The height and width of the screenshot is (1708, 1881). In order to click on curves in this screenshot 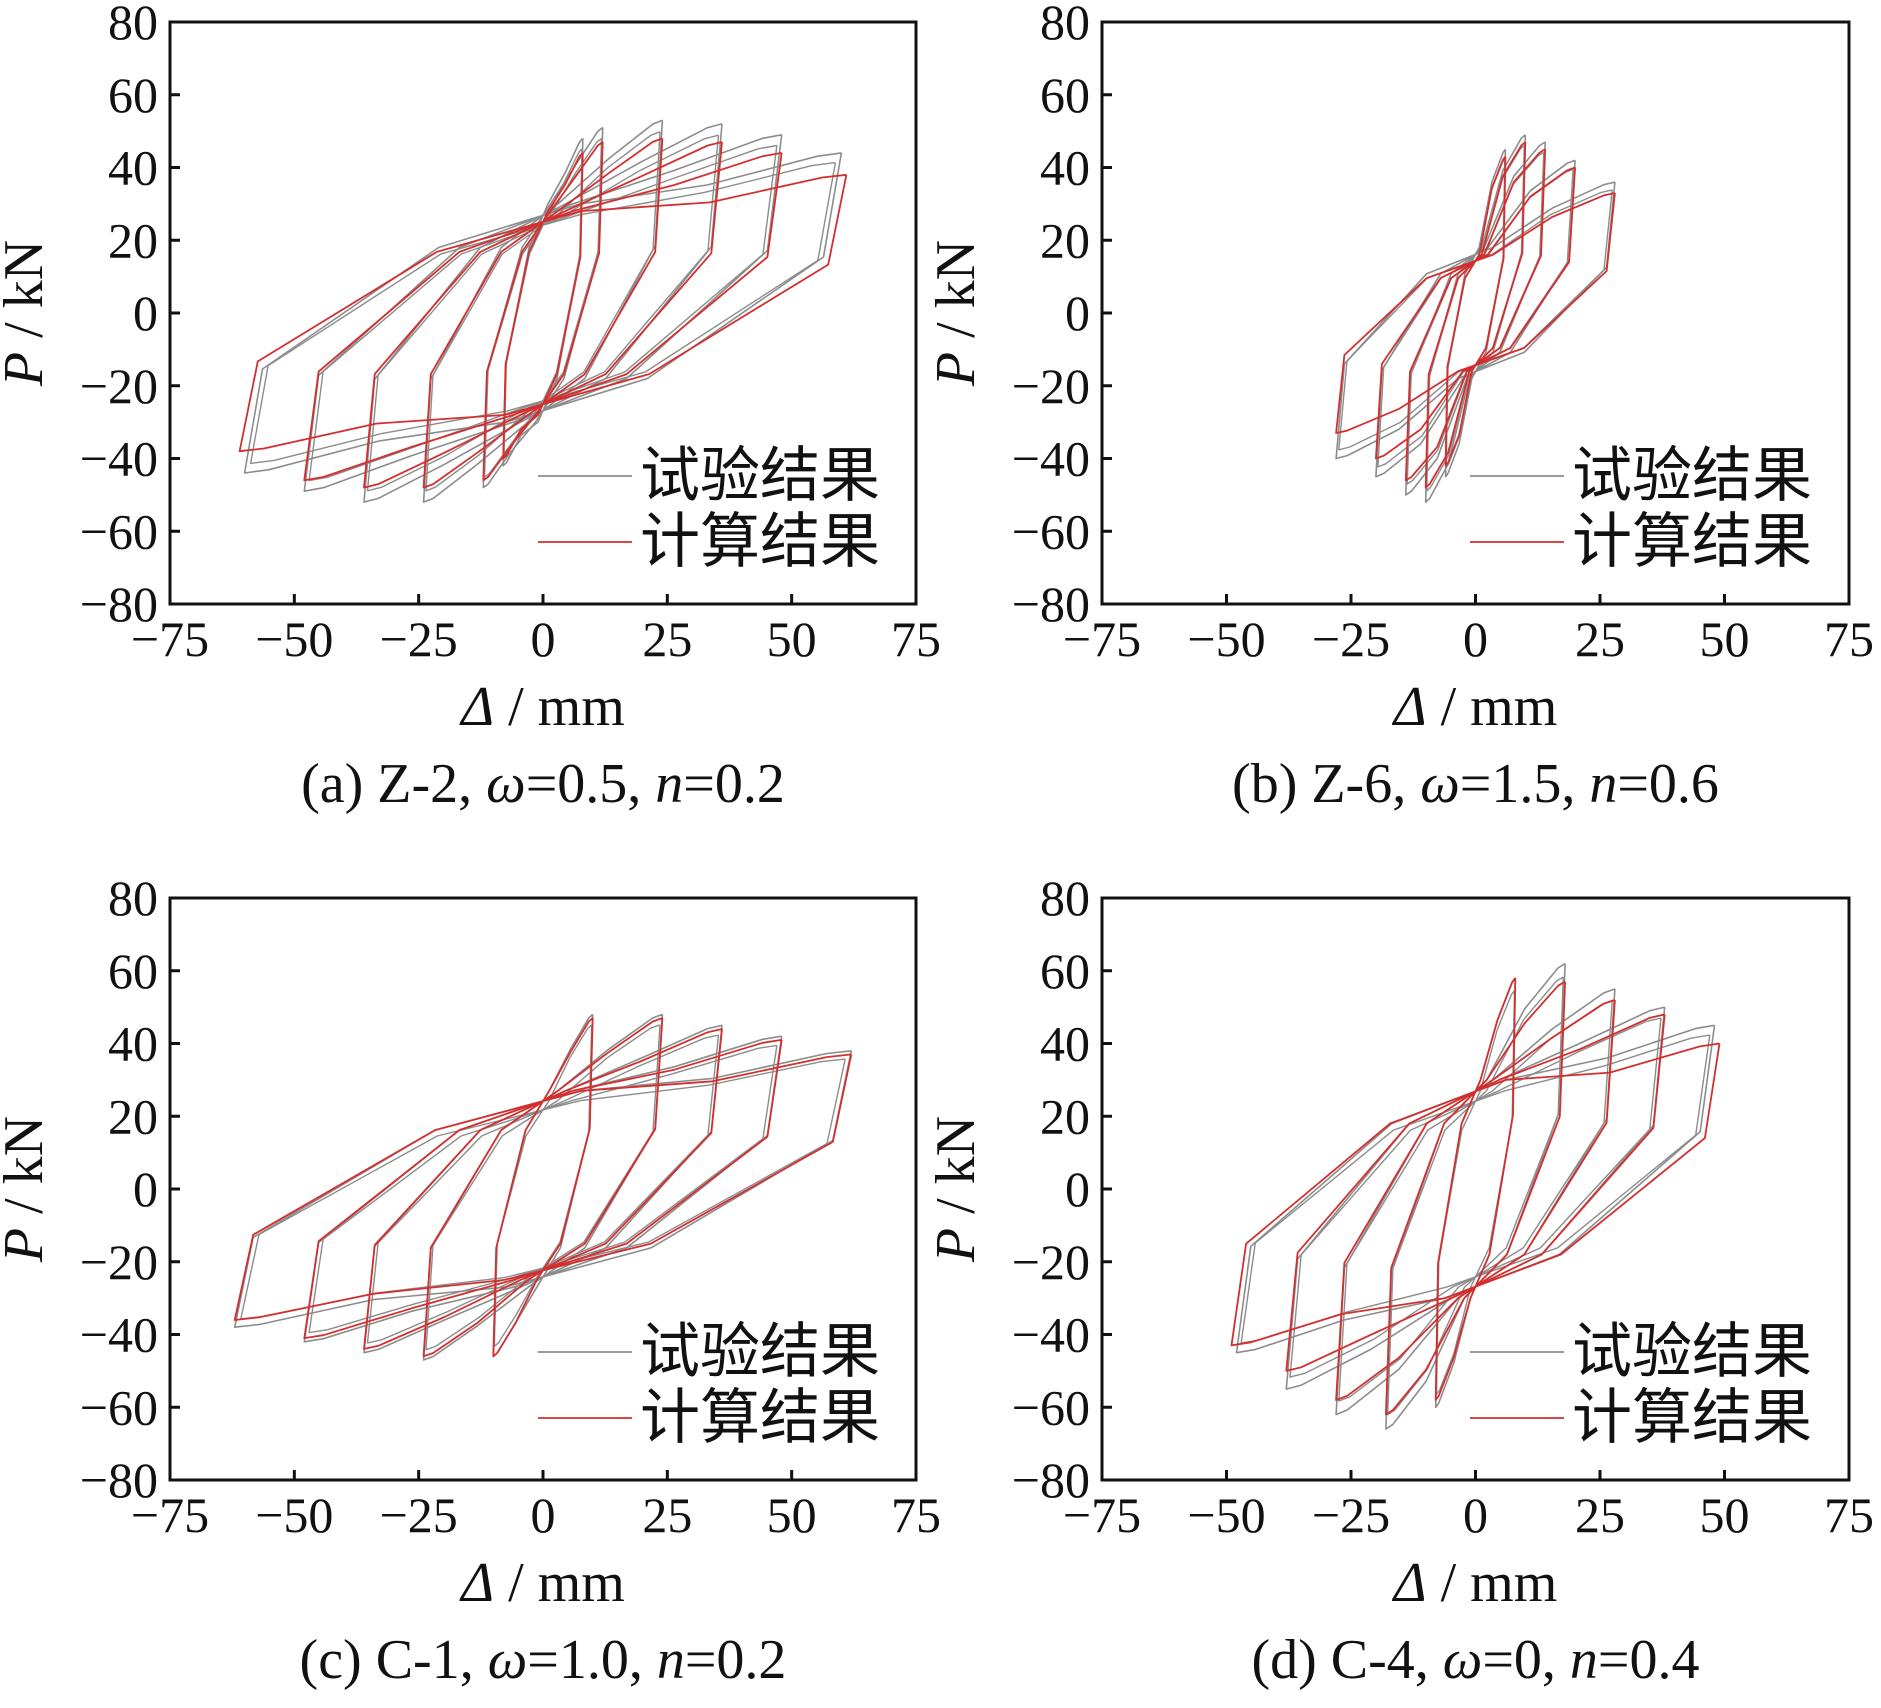, I will do `click(1475, 318)`.